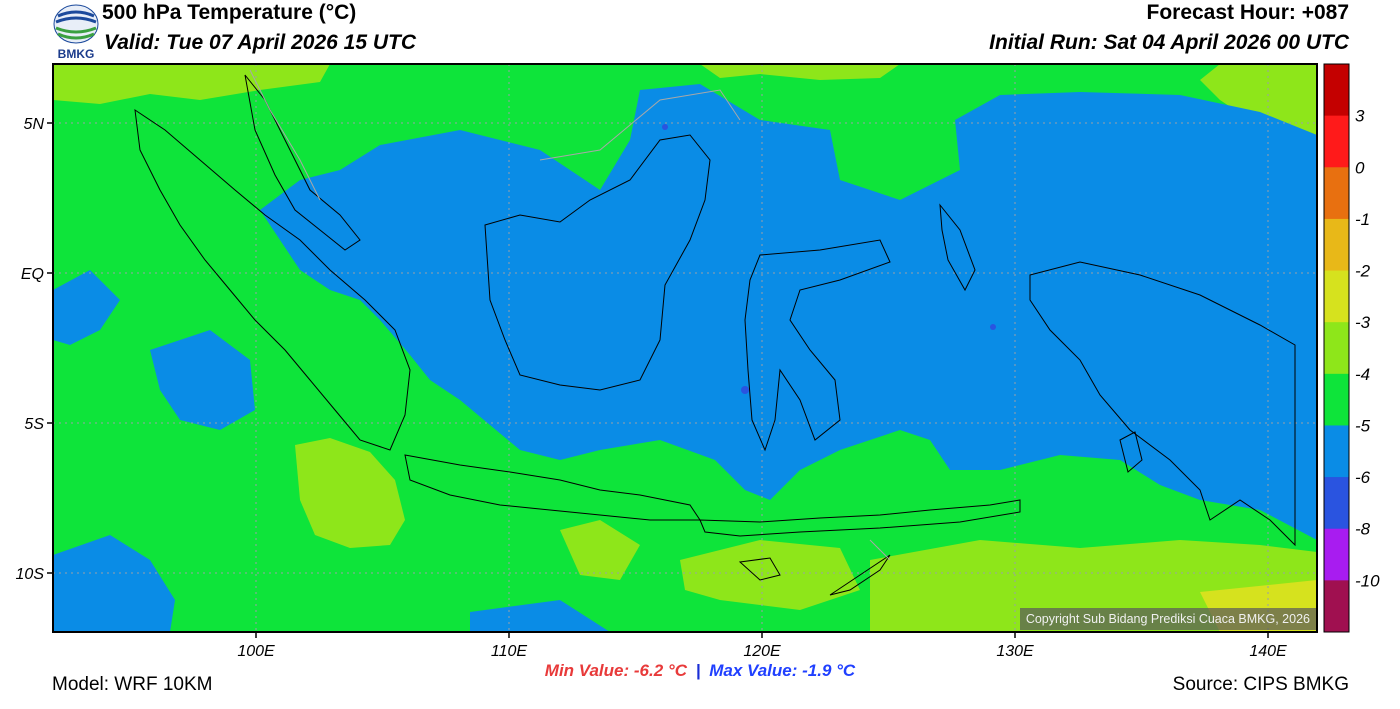  Describe the element at coordinates (540, 616) in the screenshot. I see `field-cold-south` at that location.